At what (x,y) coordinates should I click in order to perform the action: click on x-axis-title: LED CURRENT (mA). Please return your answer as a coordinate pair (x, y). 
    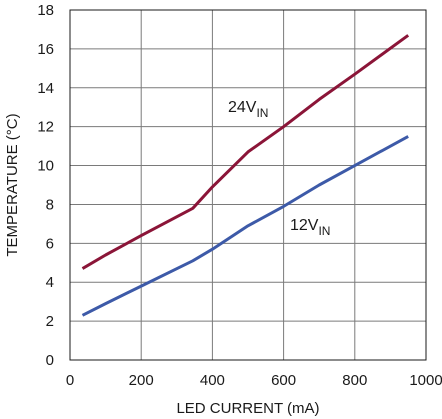
    Looking at the image, I should click on (247, 408).